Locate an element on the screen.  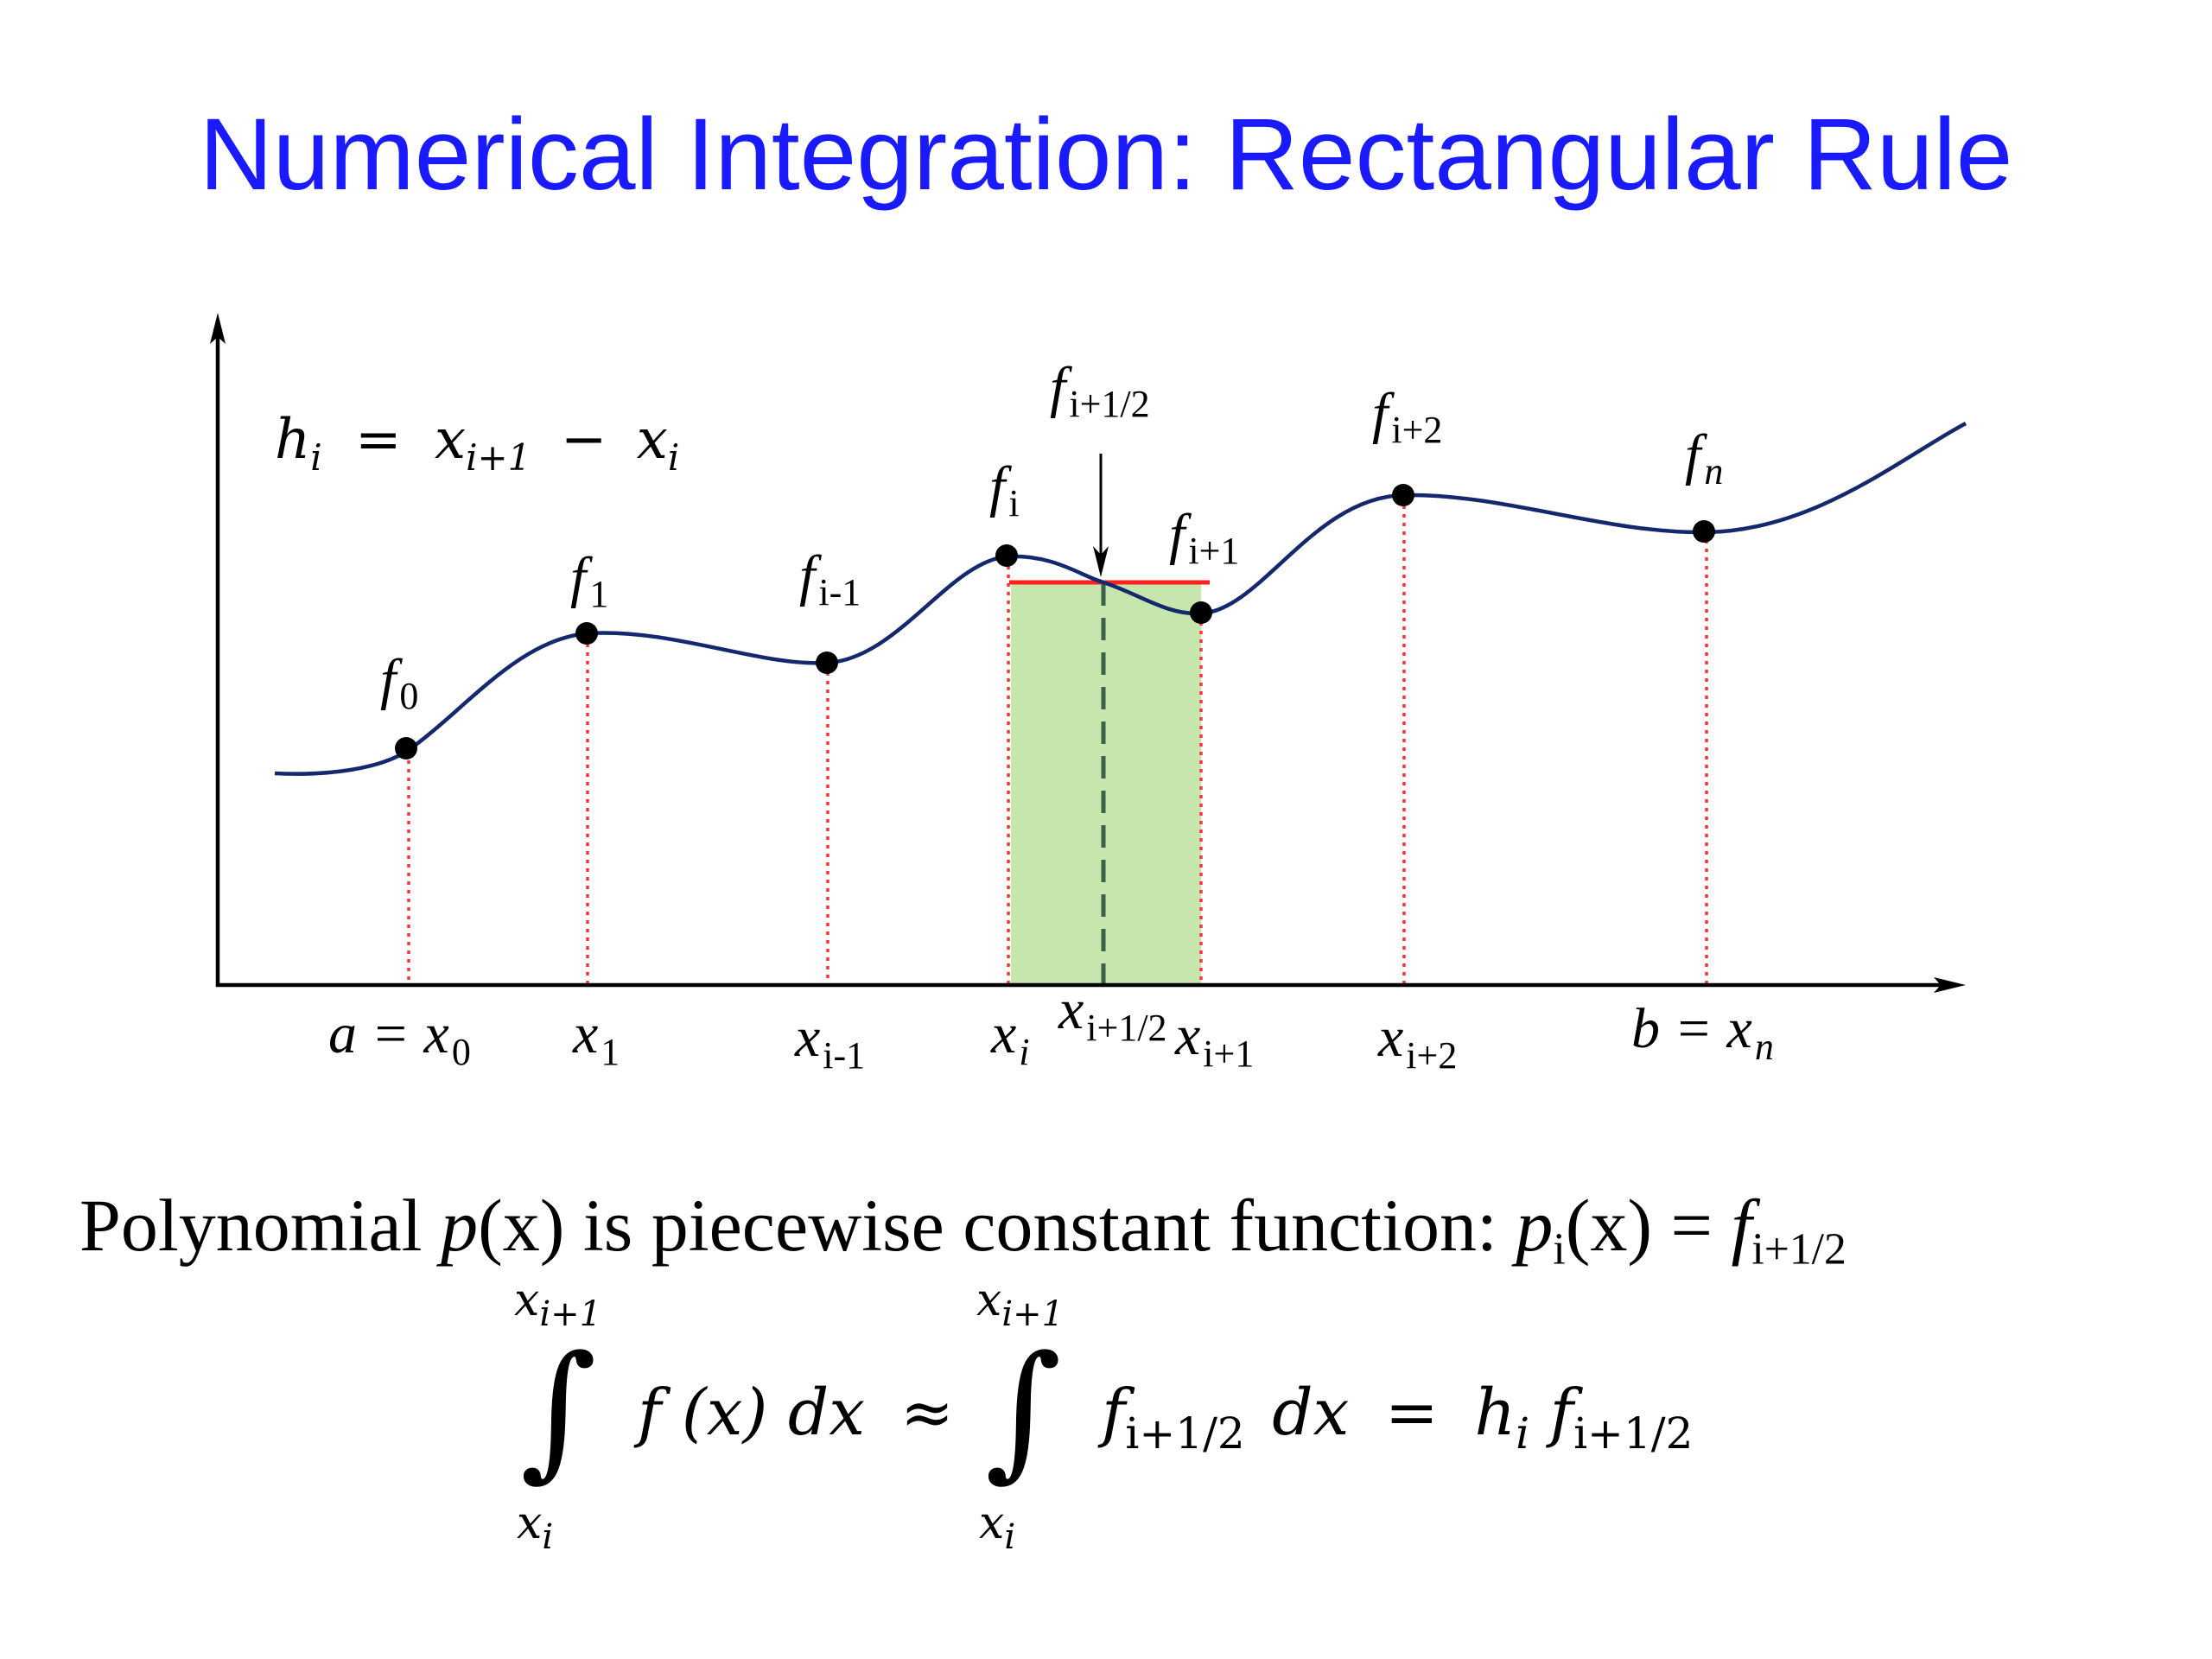
point-fi is located at coordinates (1006, 555).